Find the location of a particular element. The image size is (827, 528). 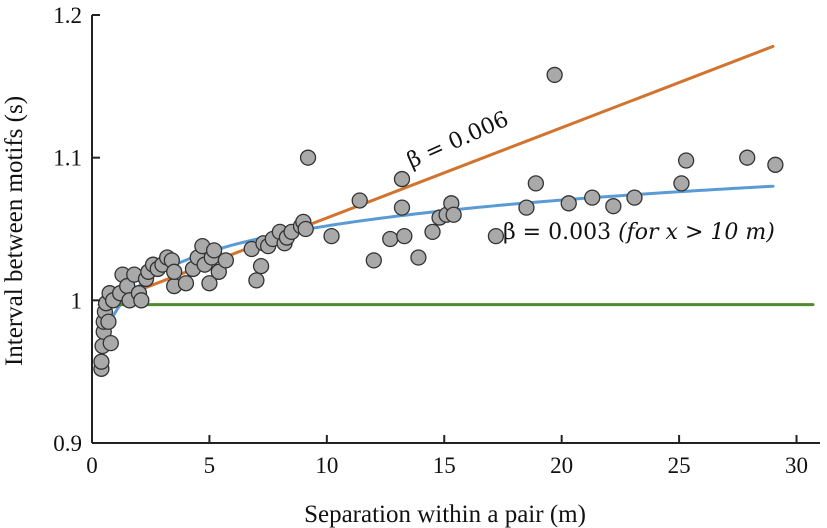

annotation-1: β = 0.006 is located at coordinates (458, 140).